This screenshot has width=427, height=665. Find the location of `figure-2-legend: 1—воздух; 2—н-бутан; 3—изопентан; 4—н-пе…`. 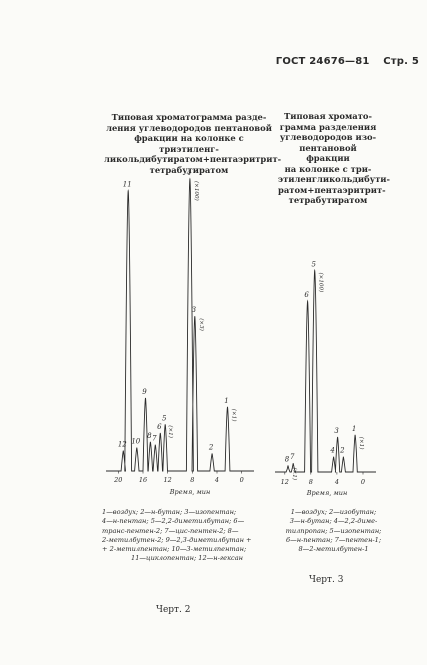

figure-2-legend: 1—воздух; 2—н-бутан; 3—изопентан; 4—н-пе… is located at coordinates (187, 536).